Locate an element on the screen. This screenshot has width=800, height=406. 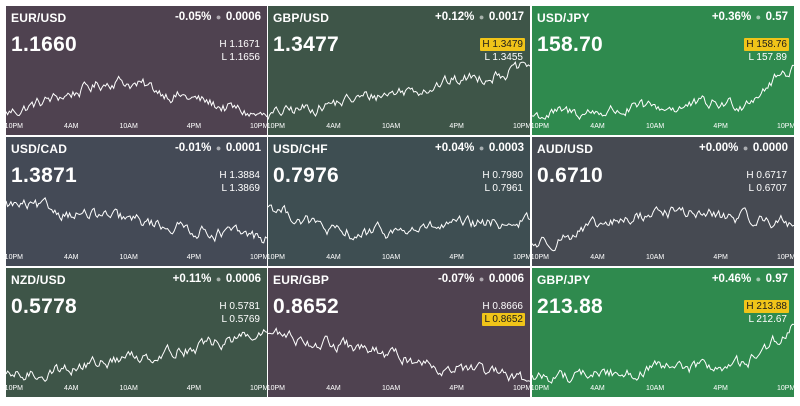
low-value: L 0.7961 is located at coordinates (503, 188).